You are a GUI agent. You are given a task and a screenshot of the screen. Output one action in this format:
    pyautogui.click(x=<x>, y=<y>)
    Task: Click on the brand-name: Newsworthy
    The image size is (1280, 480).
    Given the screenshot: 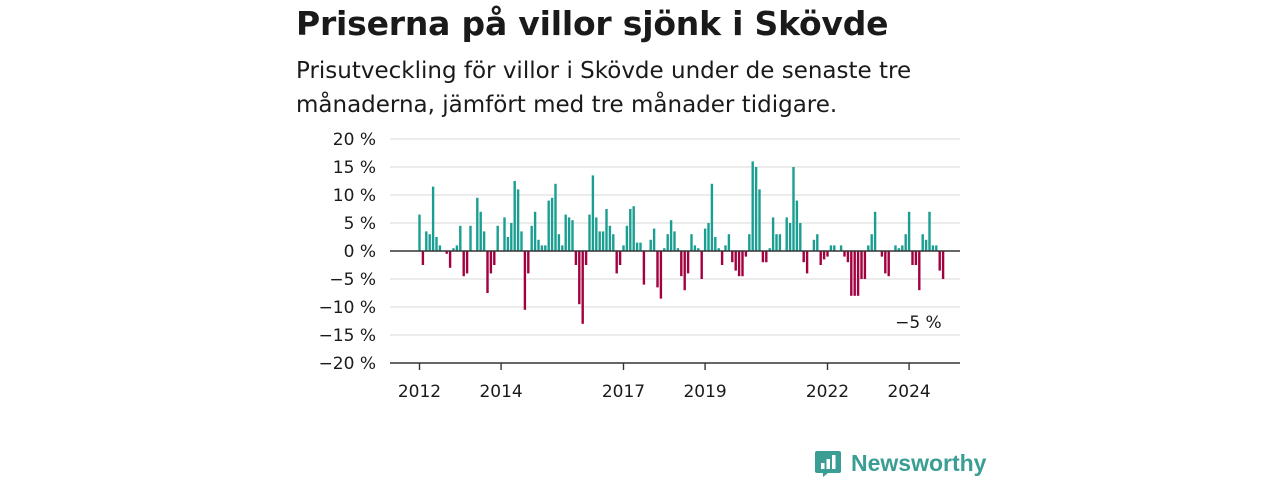 What is the action you would take?
    pyautogui.click(x=919, y=462)
    